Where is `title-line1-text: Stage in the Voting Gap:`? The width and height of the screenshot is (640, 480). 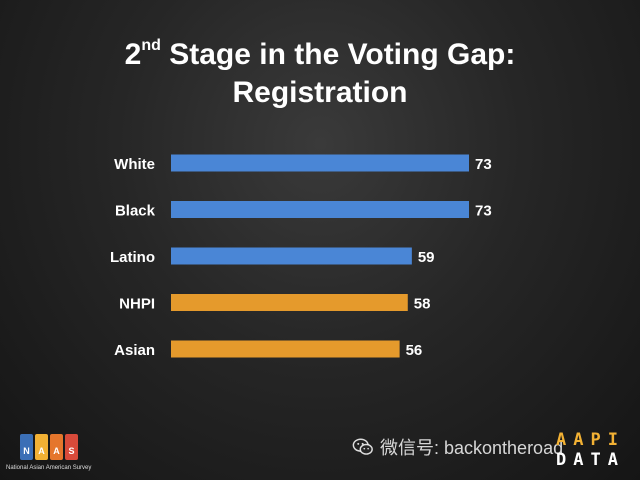
title-line1-text: Stage in the Voting Gap: is located at coordinates (338, 54).